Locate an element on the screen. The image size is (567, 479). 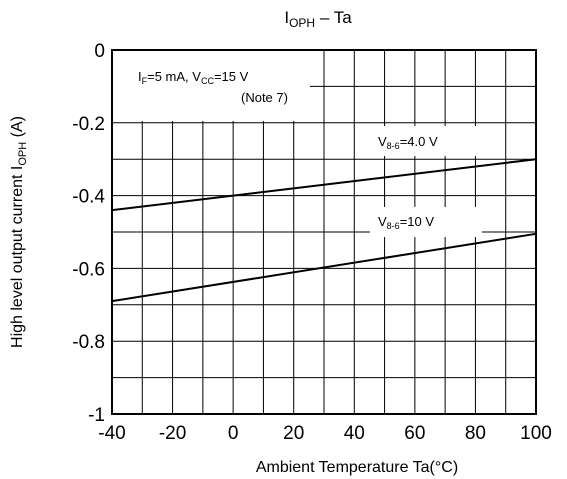
y-tick-label: -0.2 is located at coordinates (88, 124).